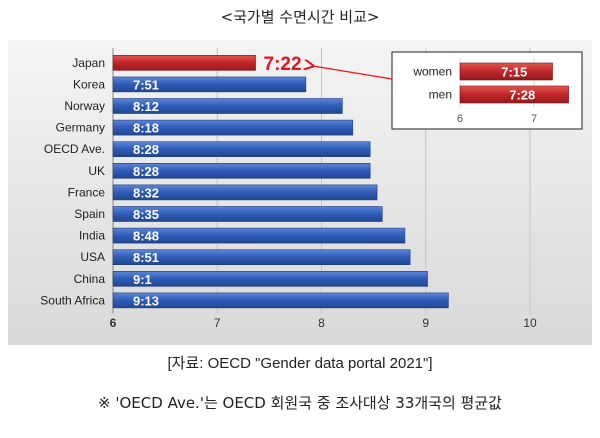  What do you see at coordinates (300, 363) in the screenshot?
I see `source-citation: [자료: OECD "Gender data portal 2021"]` at bounding box center [300, 363].